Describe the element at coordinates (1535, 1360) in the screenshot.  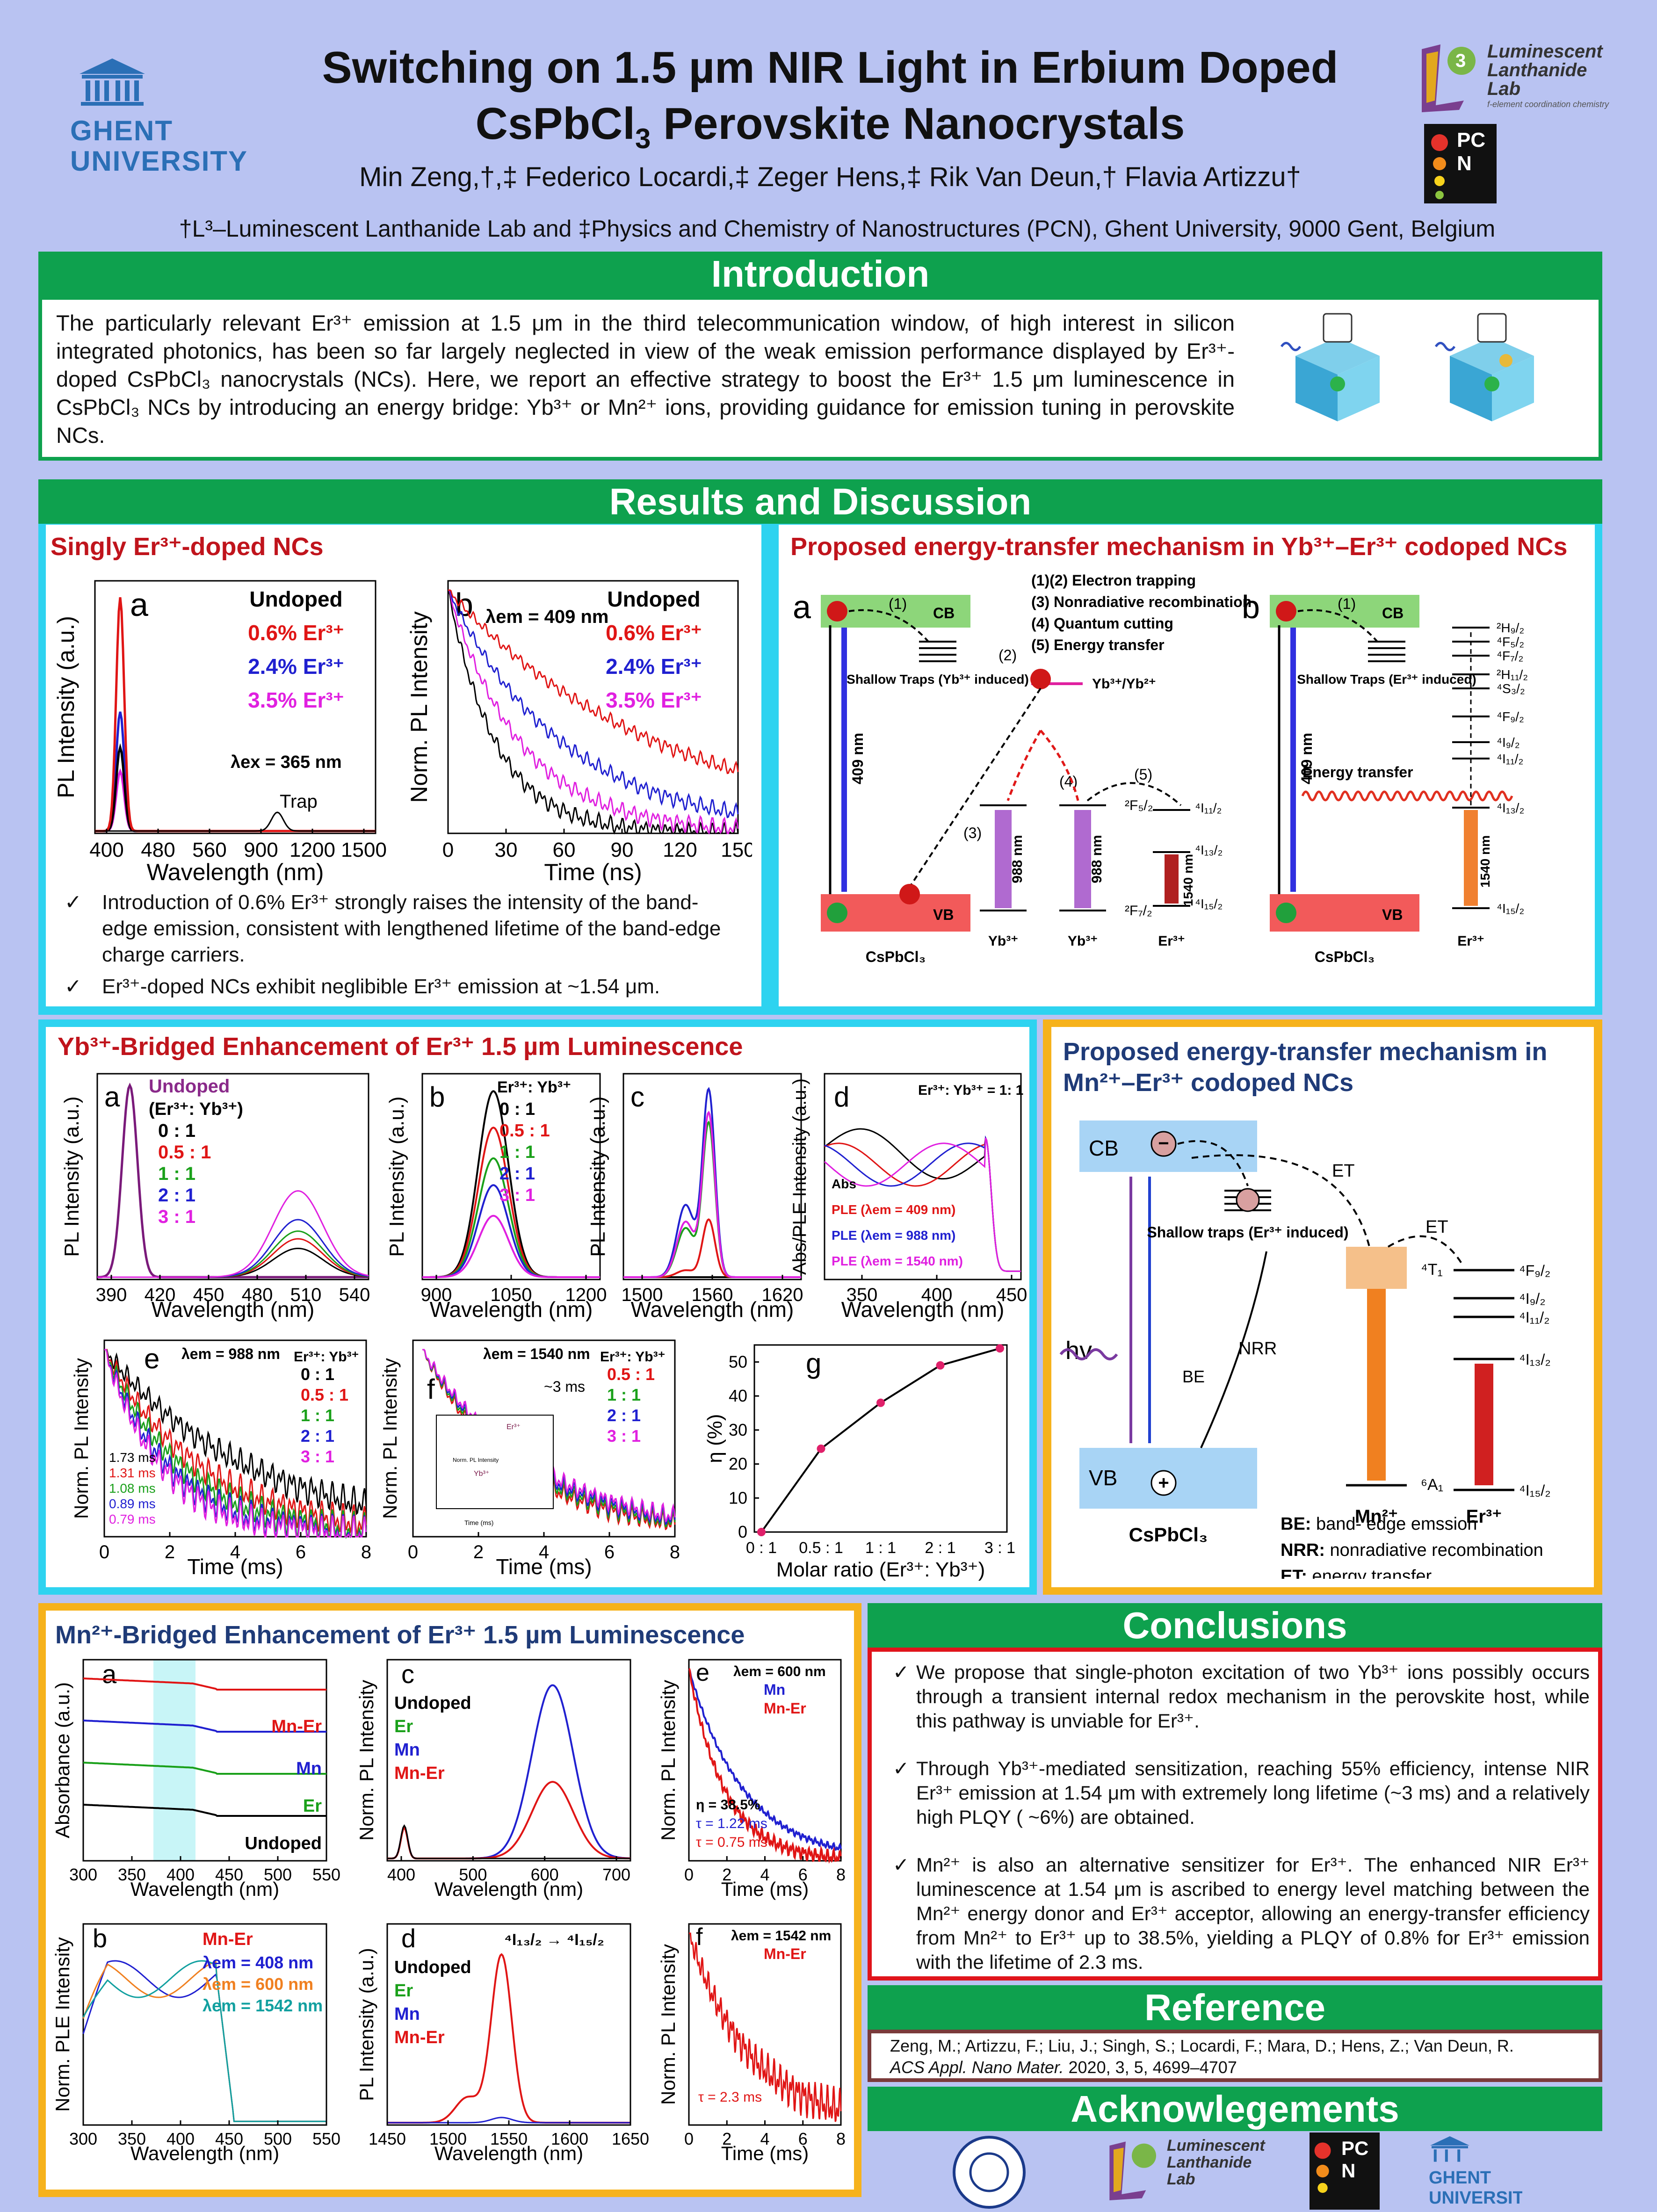
I see `er-level-label: ⁴I₁₃/₂` at that location.